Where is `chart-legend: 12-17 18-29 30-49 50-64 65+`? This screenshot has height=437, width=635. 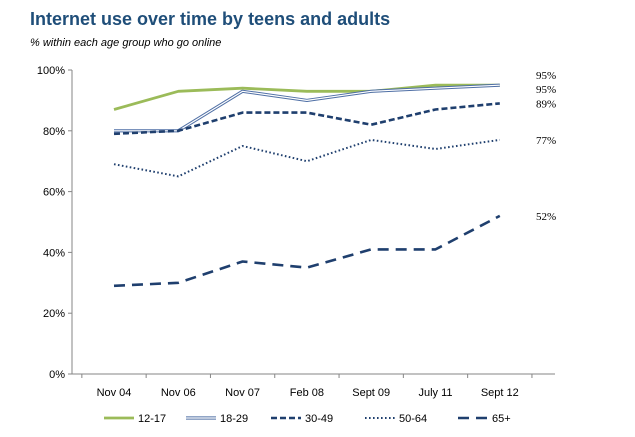 chart-legend: 12-17 18-29 30-49 50-64 65+ is located at coordinates (307, 419).